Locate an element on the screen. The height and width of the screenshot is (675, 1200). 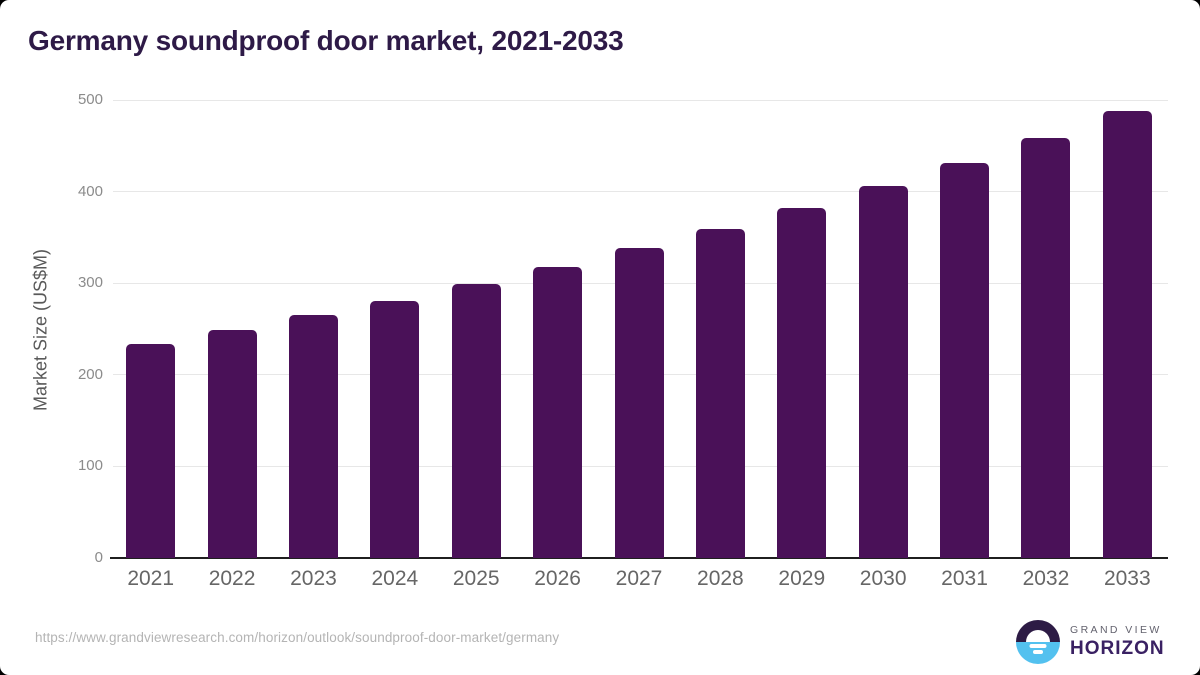
y-tick-label-0: 0 is located at coordinates (98, 557).